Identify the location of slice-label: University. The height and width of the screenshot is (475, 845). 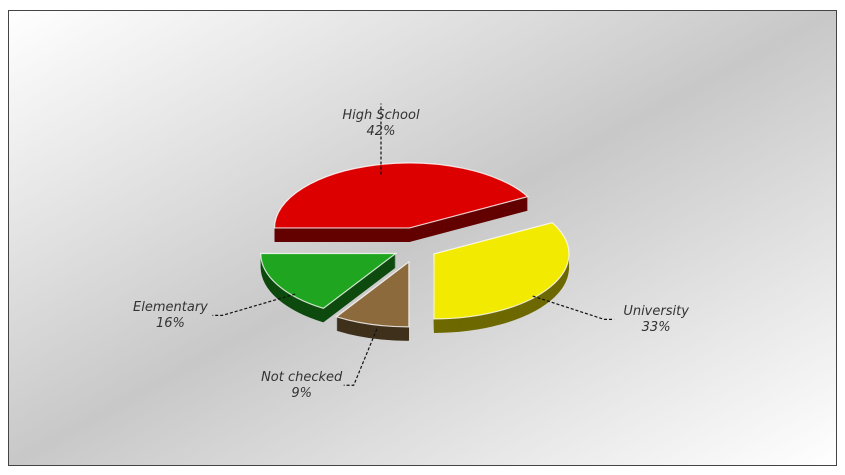
(656, 311).